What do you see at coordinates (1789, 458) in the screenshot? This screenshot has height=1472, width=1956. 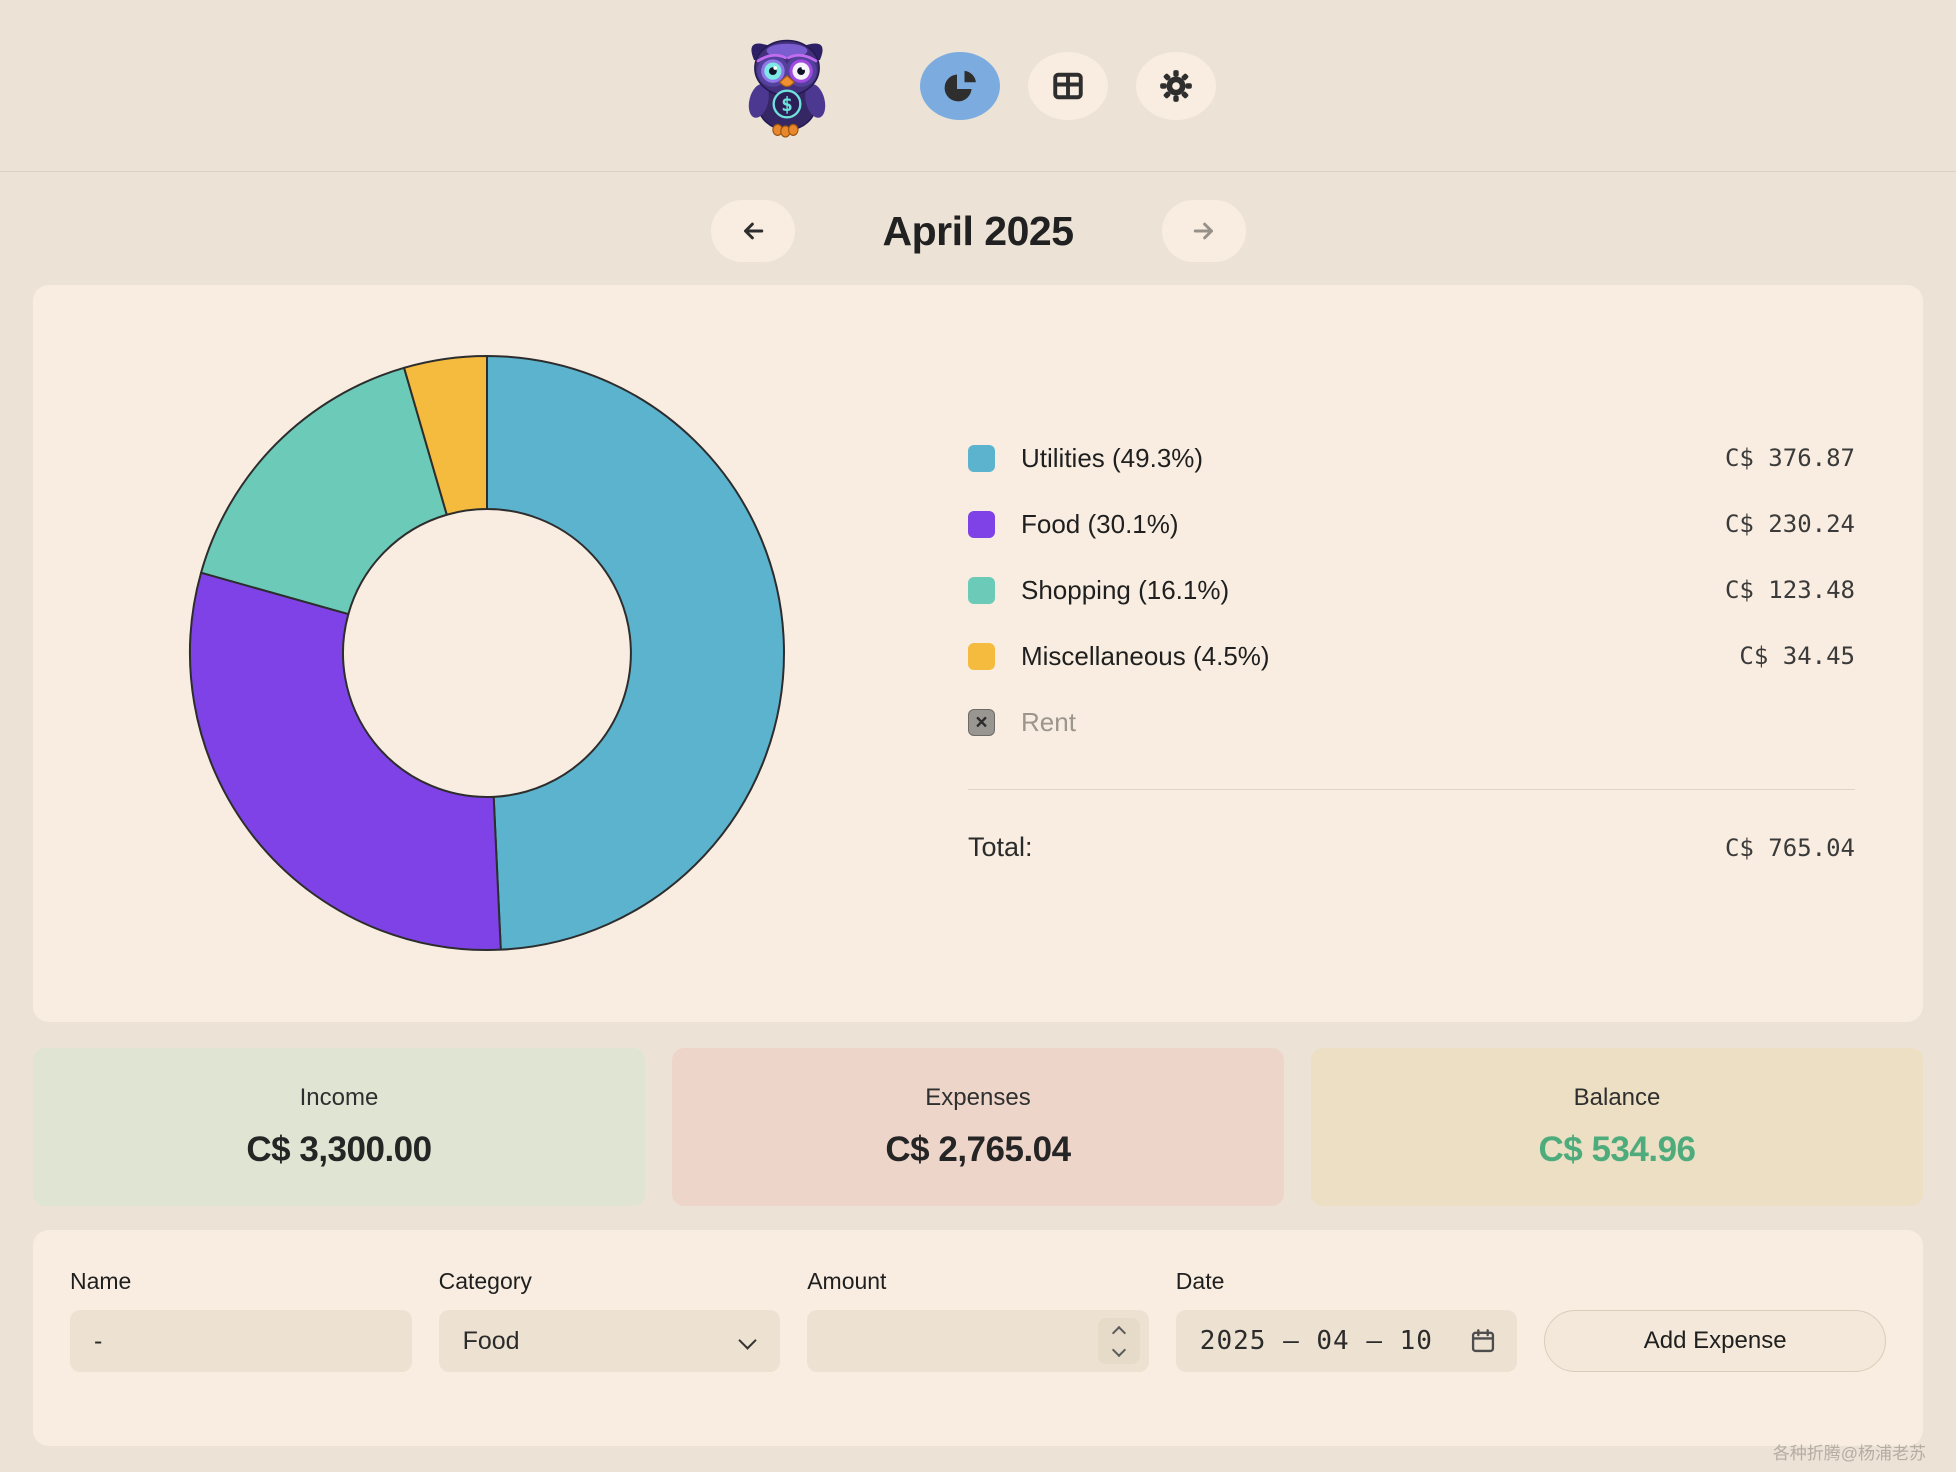 I see `legend-amount: C$ 376.87` at bounding box center [1789, 458].